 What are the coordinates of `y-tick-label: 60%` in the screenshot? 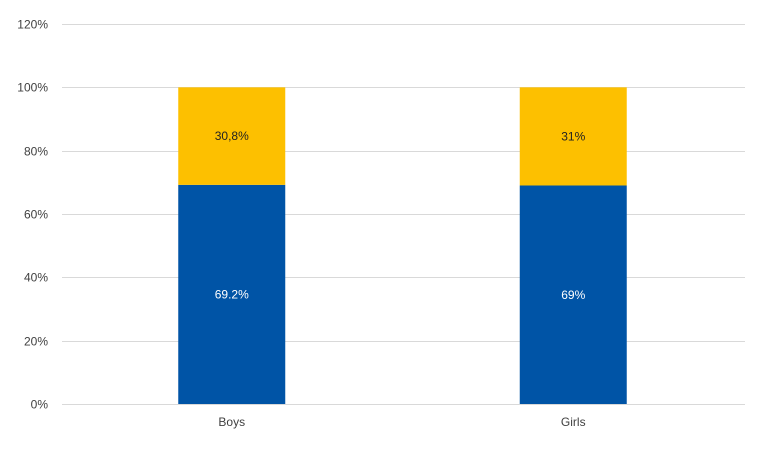 It's located at (36, 215).